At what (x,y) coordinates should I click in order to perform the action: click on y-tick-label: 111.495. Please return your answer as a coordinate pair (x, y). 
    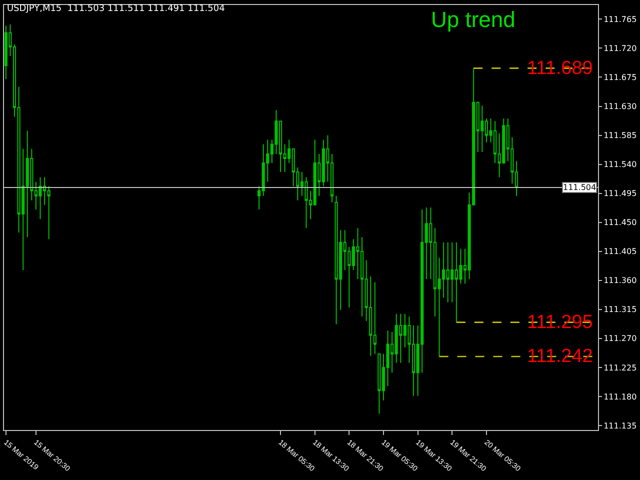
    Looking at the image, I should click on (620, 193).